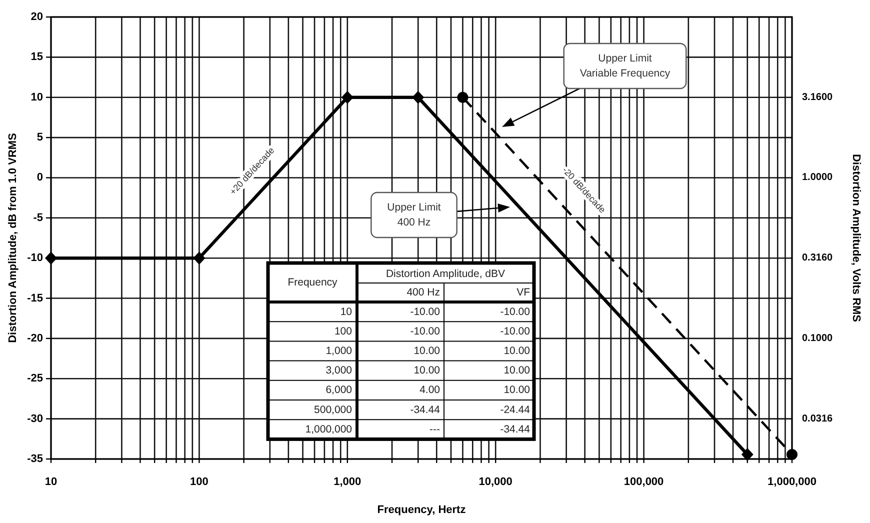 The image size is (870, 523). Describe the element at coordinates (446, 274) in the screenshot. I see `text: Distortion Amplitude, dBV` at that location.